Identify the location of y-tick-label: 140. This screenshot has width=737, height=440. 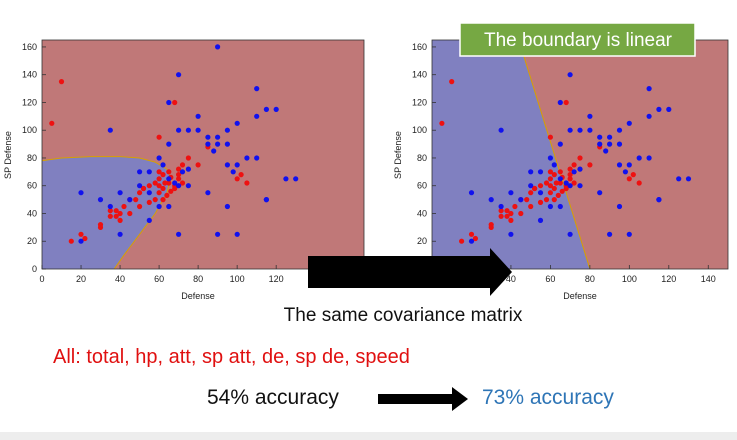
(29, 75).